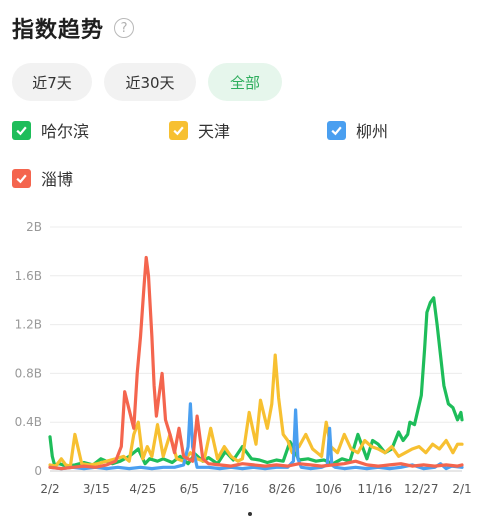 This screenshot has height=522, width=500. What do you see at coordinates (150, 82) in the screenshot?
I see `tab-30-days: 近30天` at bounding box center [150, 82].